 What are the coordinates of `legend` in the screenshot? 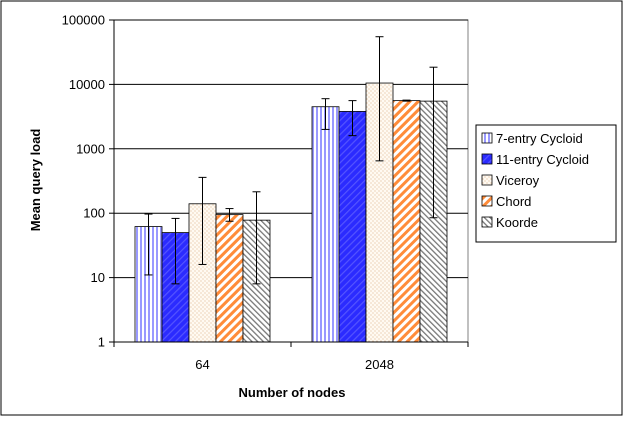 It's located at (546, 183).